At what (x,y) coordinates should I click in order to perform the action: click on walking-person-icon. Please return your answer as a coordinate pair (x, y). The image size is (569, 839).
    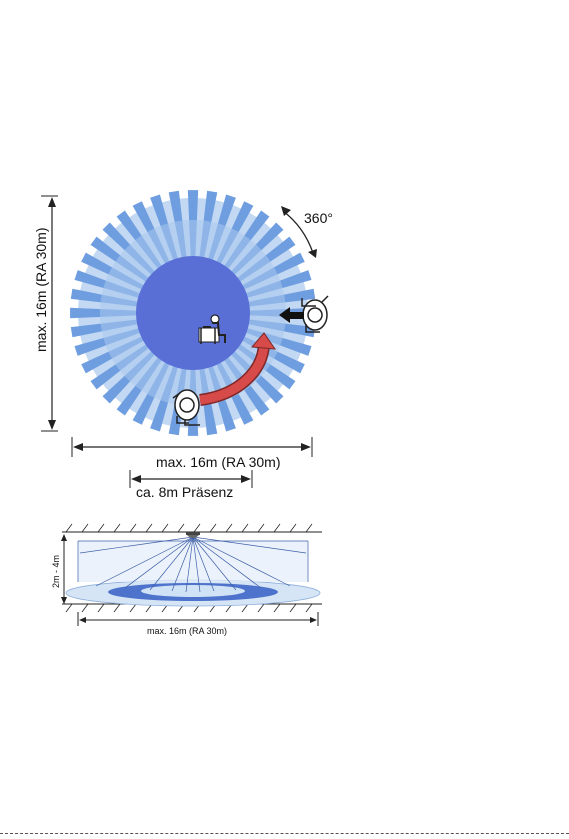
    Looking at the image, I should click on (186, 407).